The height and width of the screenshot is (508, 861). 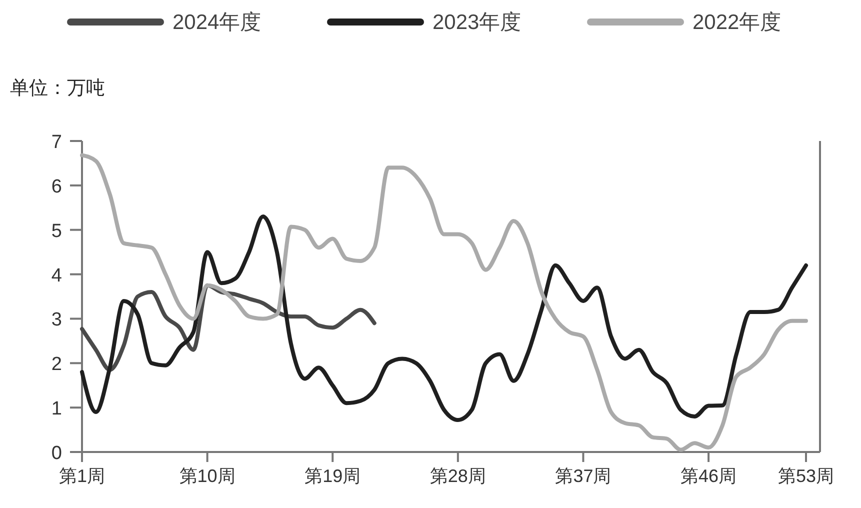 What do you see at coordinates (56, 142) in the screenshot?
I see `y-tick-label: 7` at bounding box center [56, 142].